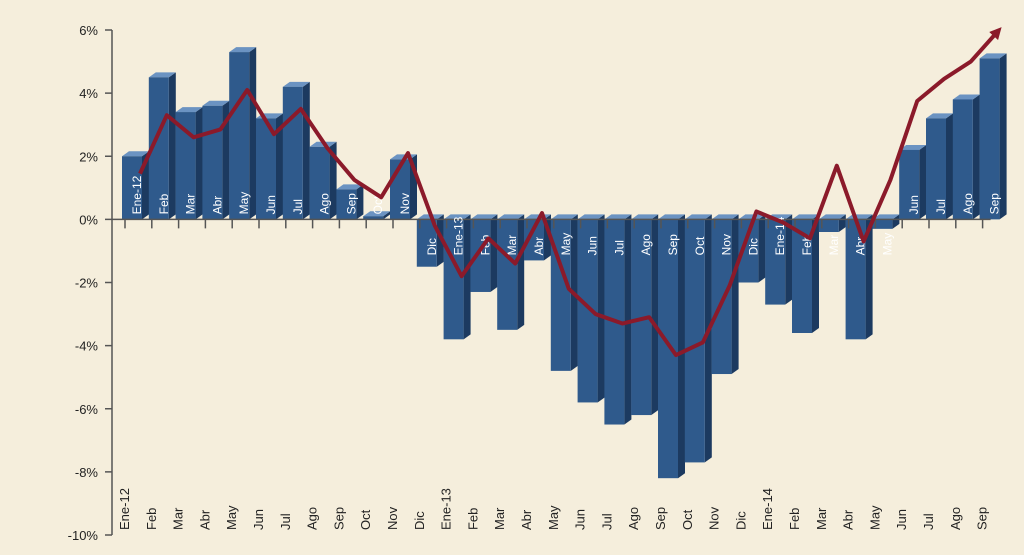 Image resolution: width=1024 pixels, height=555 pixels. I want to click on bar-label: Ene-12, so click(137, 194).